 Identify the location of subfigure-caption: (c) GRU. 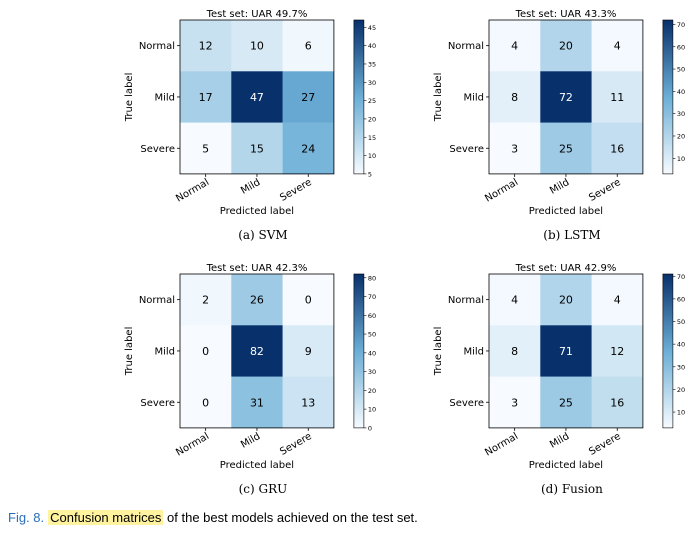
(263, 489).